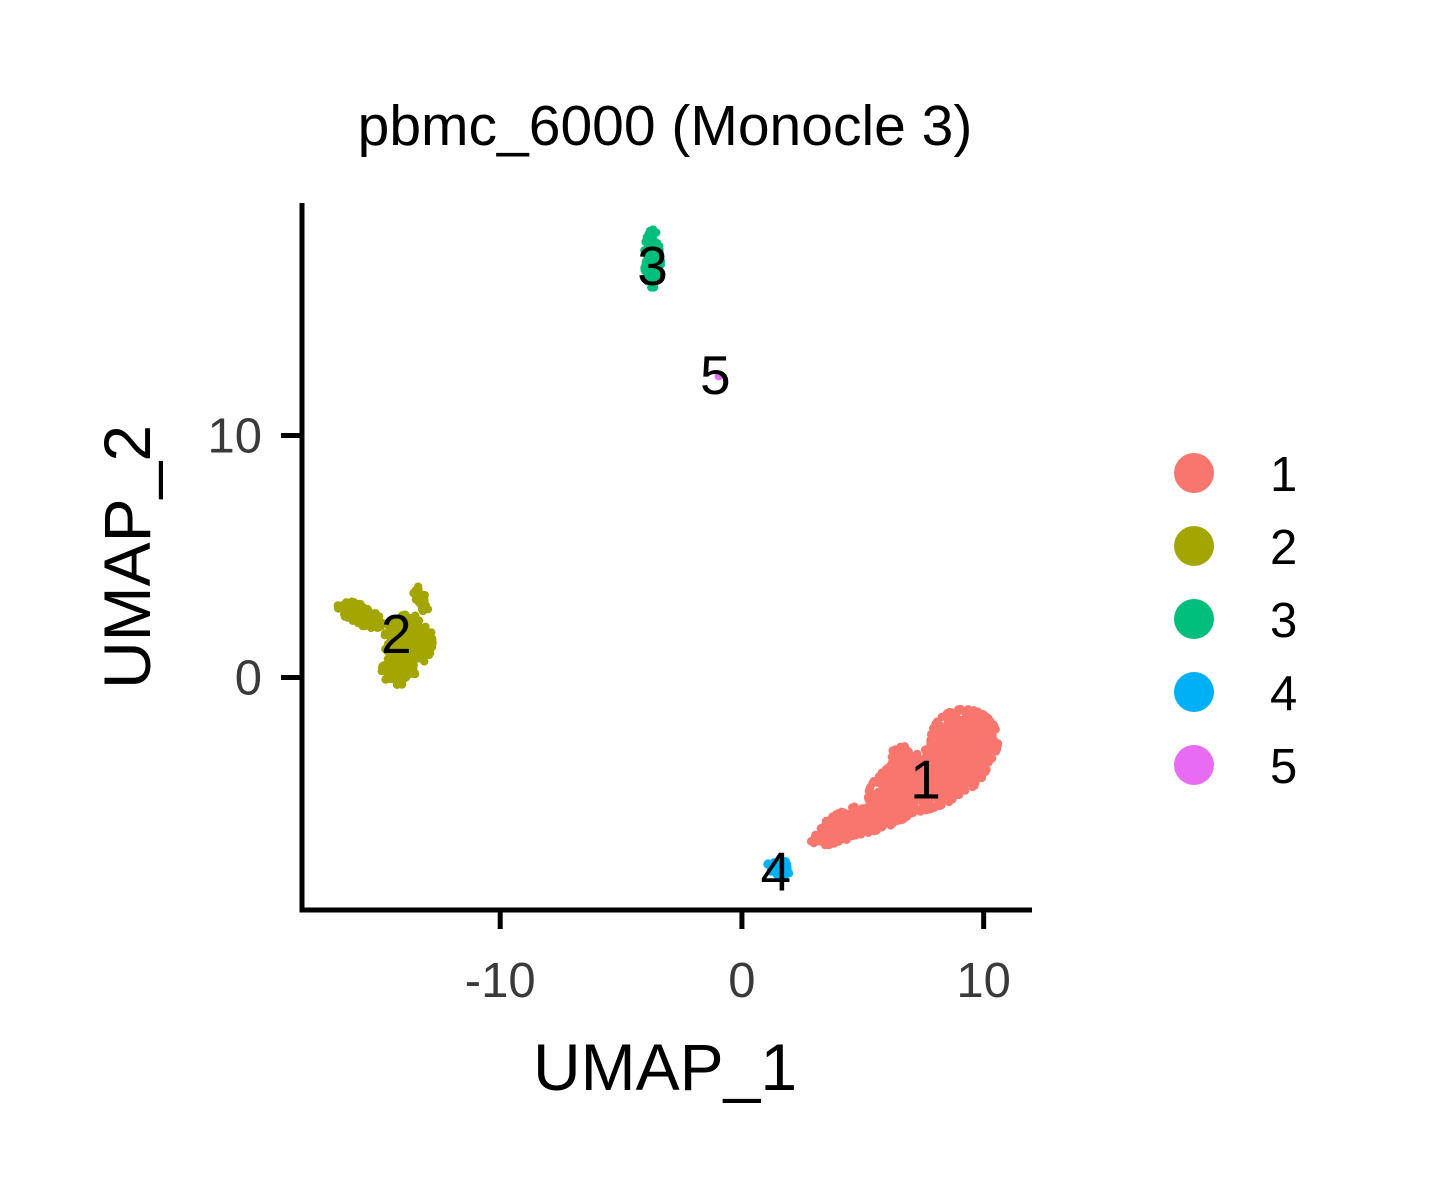 This screenshot has width=1440, height=1200. I want to click on legend-label: 3, so click(1283, 621).